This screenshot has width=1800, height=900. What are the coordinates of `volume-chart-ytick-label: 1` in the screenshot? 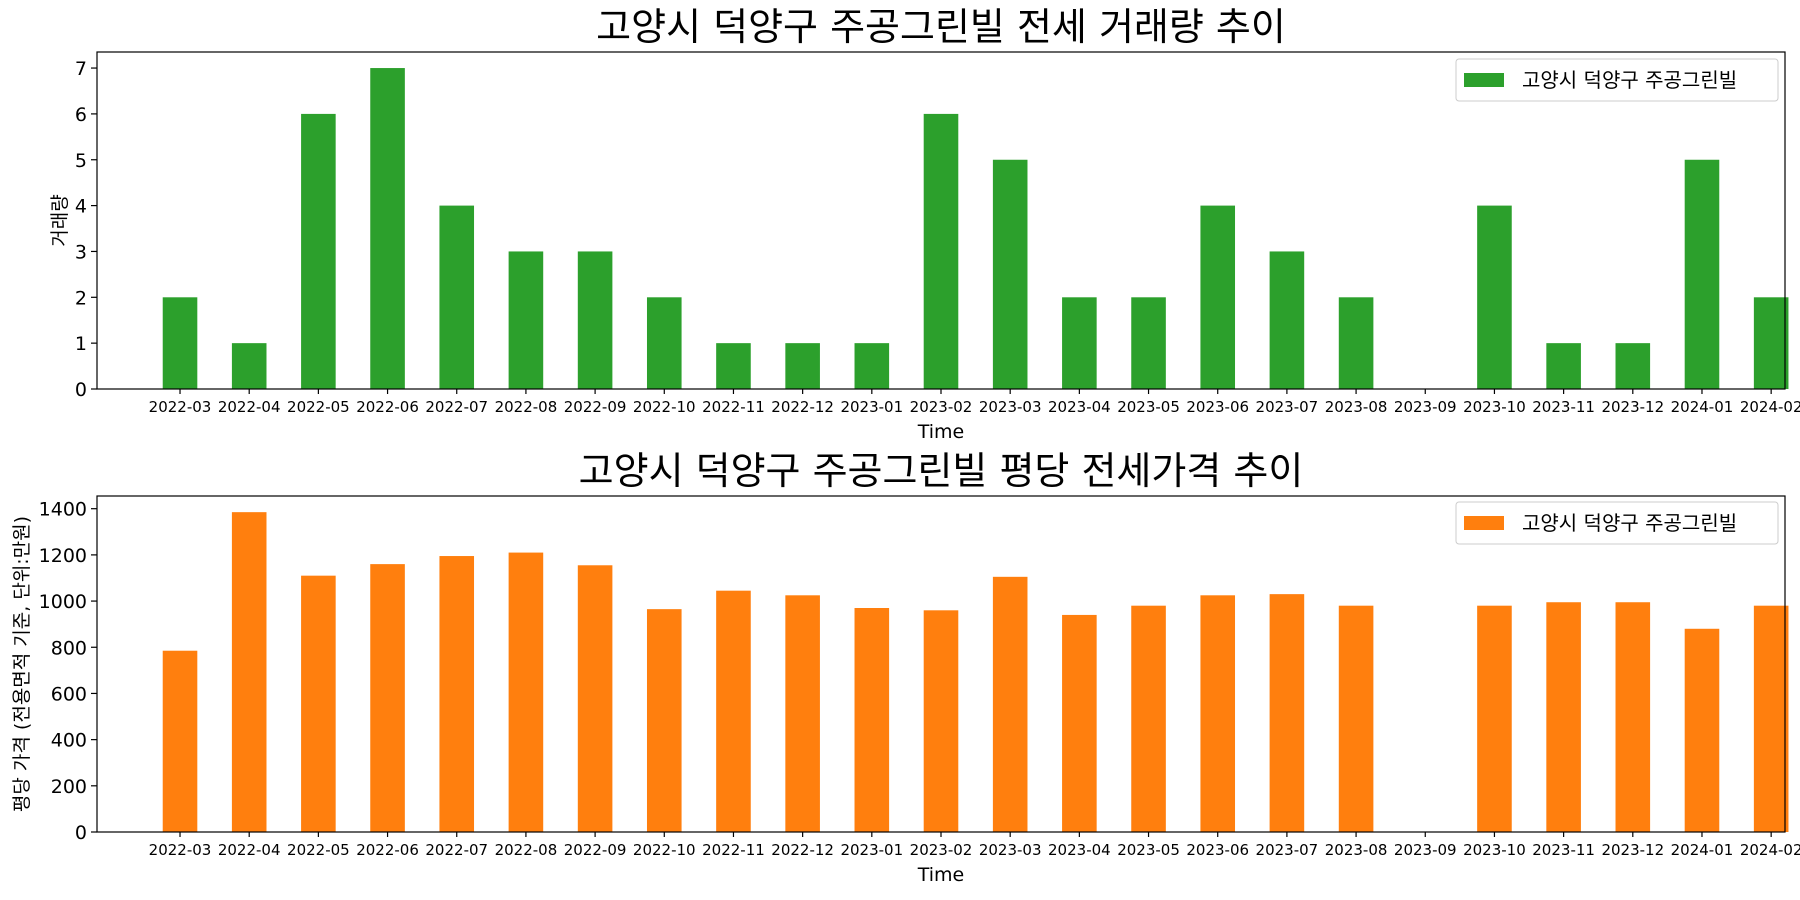 It's located at (81, 344).